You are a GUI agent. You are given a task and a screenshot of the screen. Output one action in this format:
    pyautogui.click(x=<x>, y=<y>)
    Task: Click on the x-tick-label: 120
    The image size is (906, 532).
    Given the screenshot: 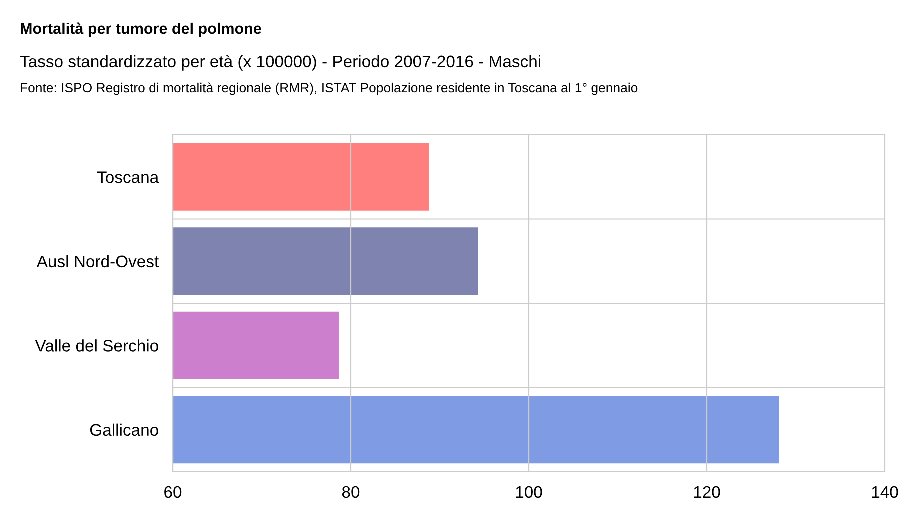 What is the action you would take?
    pyautogui.click(x=707, y=492)
    